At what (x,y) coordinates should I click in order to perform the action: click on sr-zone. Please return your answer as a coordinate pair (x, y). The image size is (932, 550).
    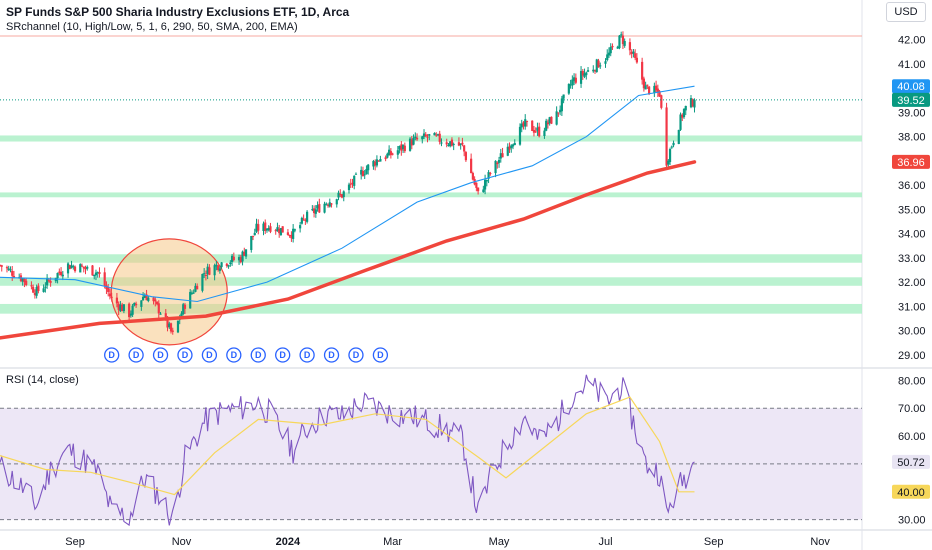
    Looking at the image, I should click on (431, 195).